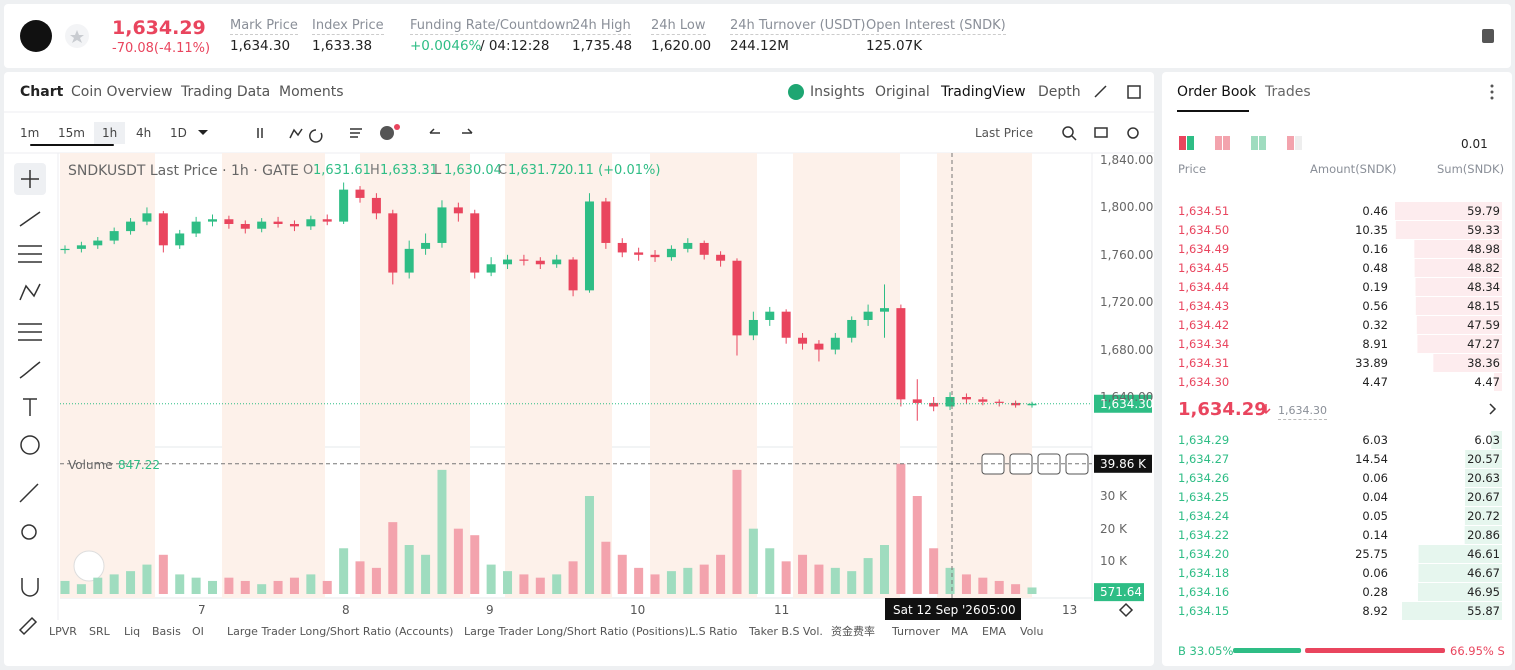 This screenshot has width=1515, height=670. What do you see at coordinates (1204, 611) in the screenshot?
I see `book-price: 1,634.15` at bounding box center [1204, 611].